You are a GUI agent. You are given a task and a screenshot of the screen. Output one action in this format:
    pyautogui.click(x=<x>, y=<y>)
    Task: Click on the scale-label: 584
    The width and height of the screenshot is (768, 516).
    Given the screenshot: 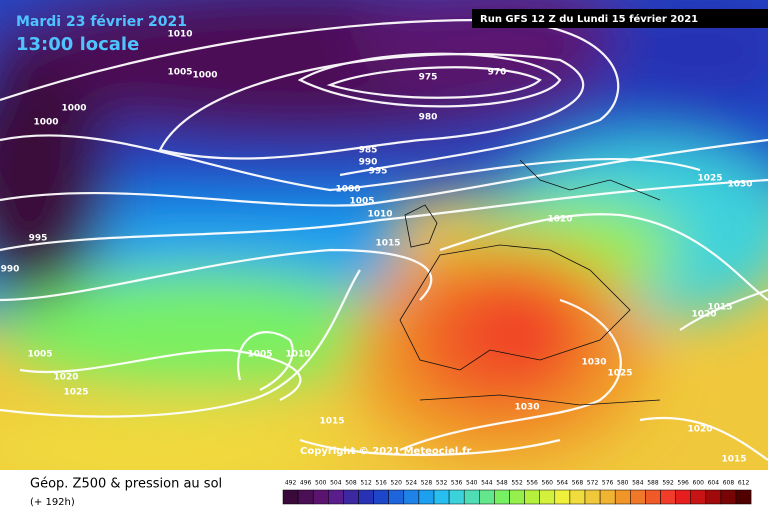 What is the action you would take?
    pyautogui.click(x=638, y=483)
    